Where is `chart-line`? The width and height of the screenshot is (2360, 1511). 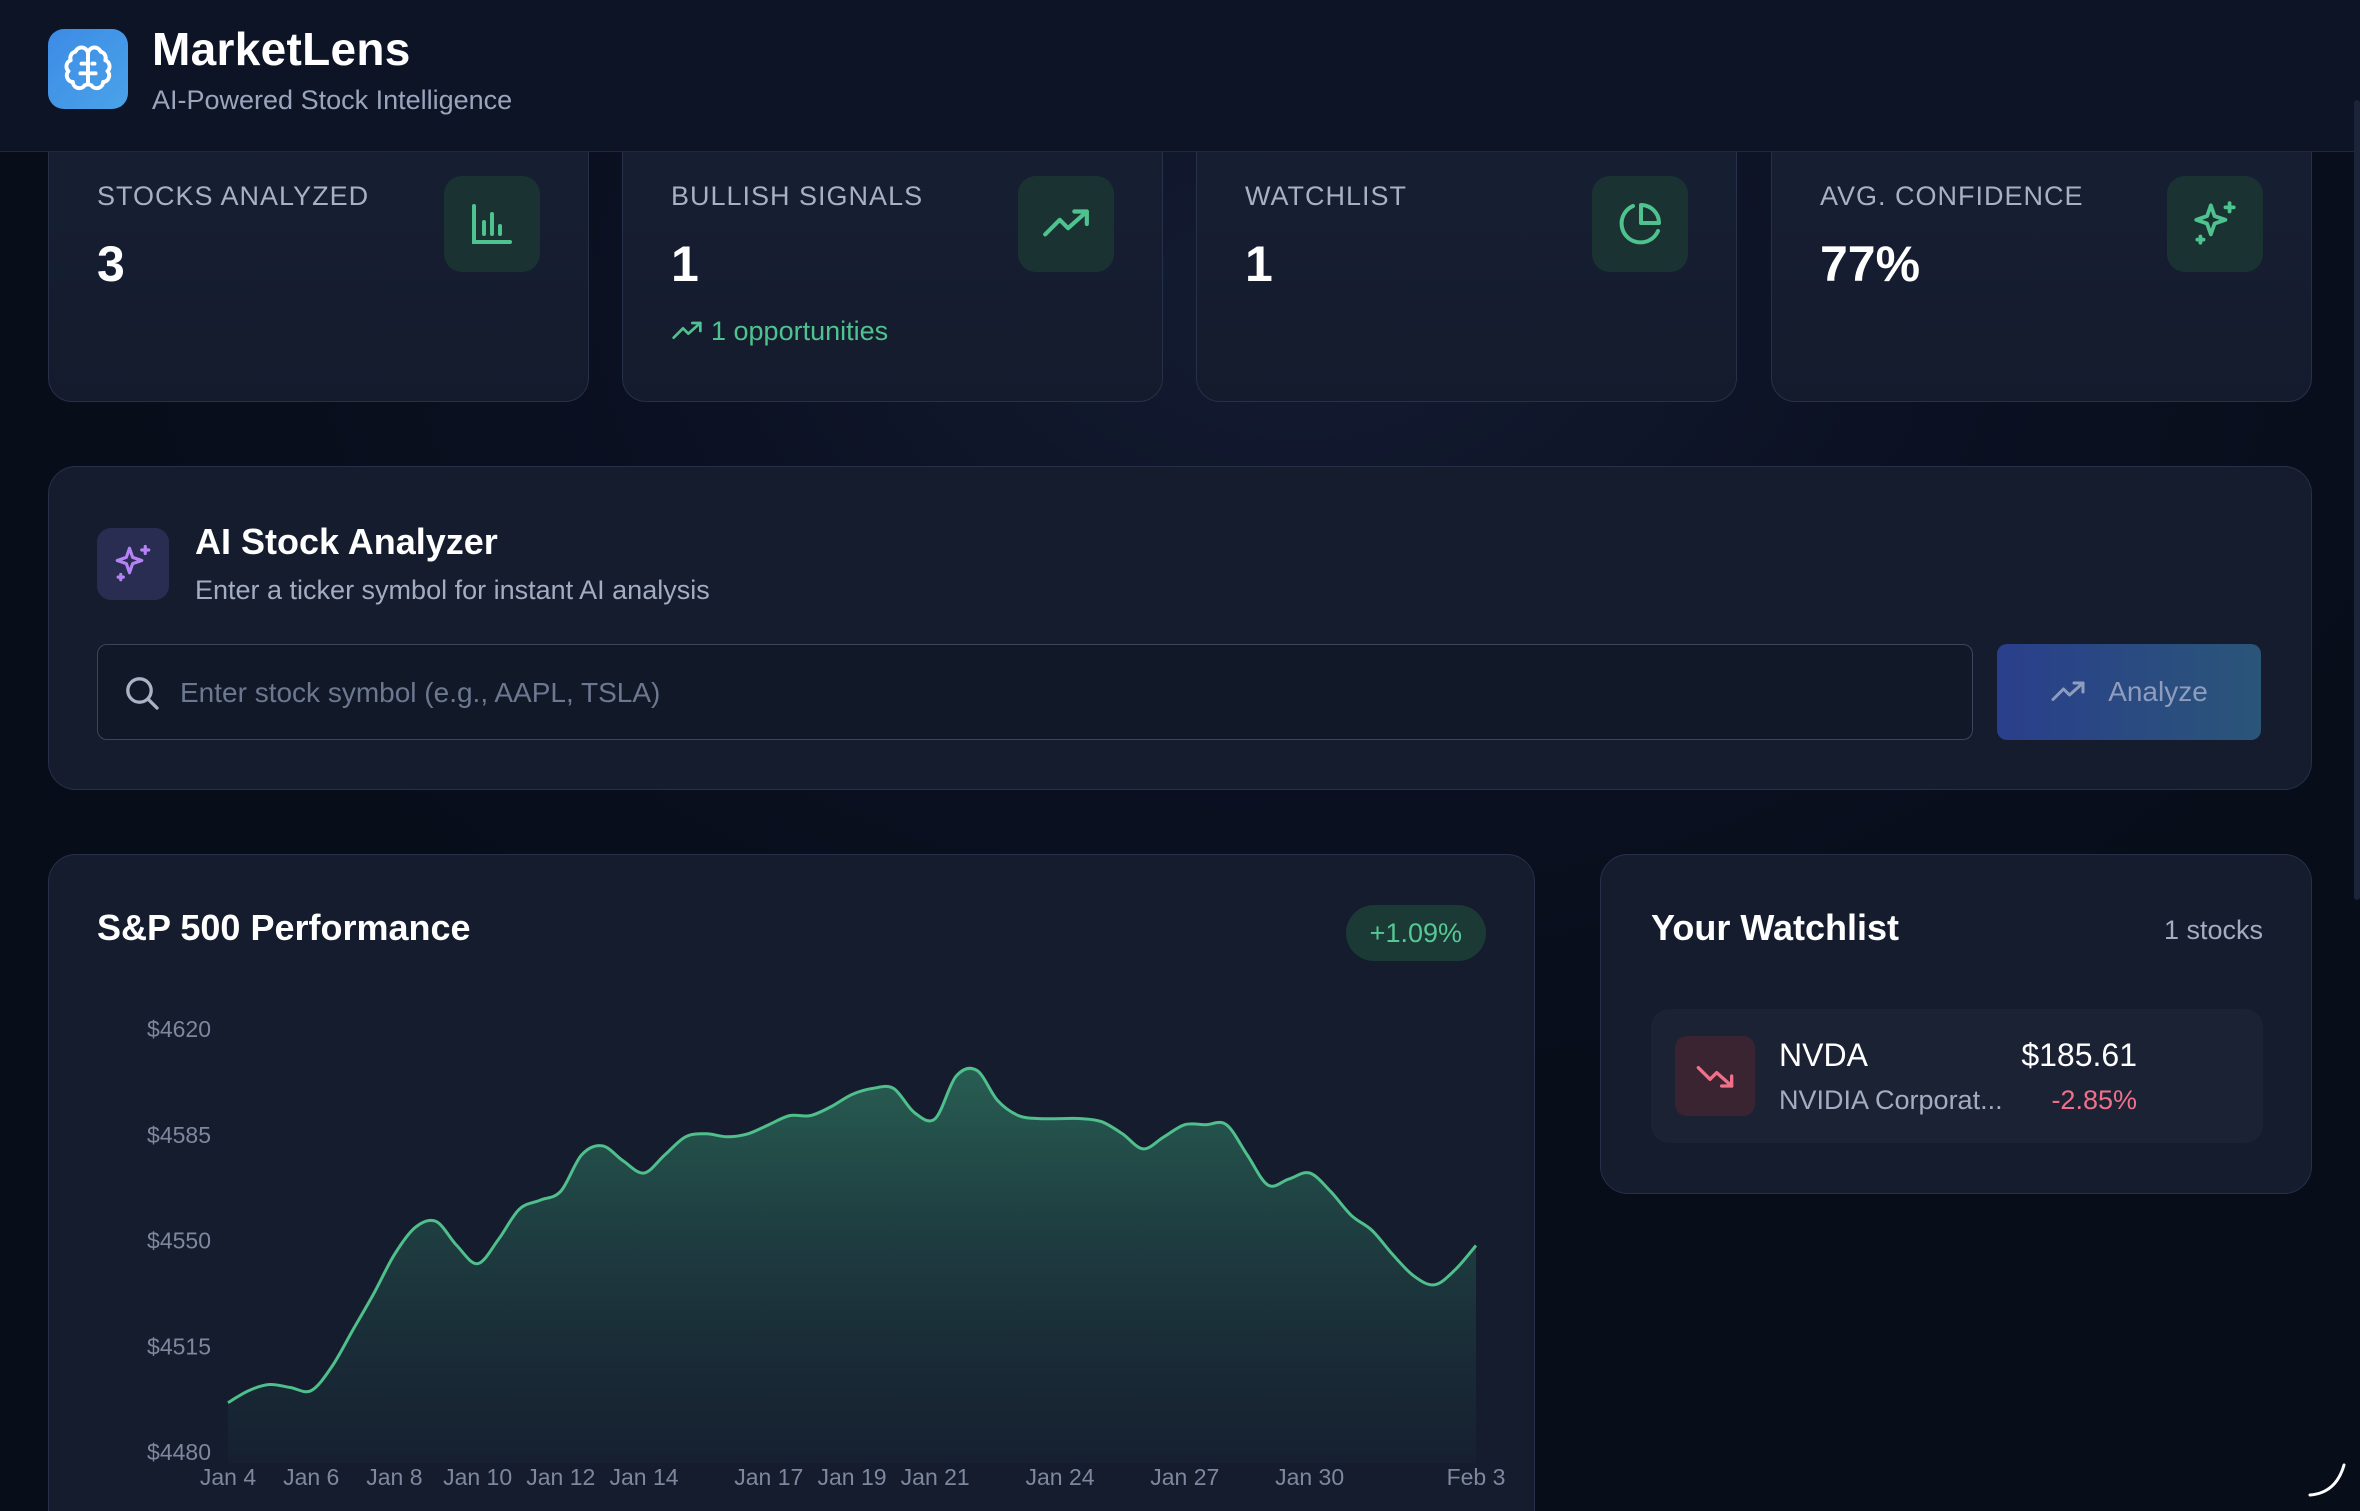 chart-line is located at coordinates (852, 1235).